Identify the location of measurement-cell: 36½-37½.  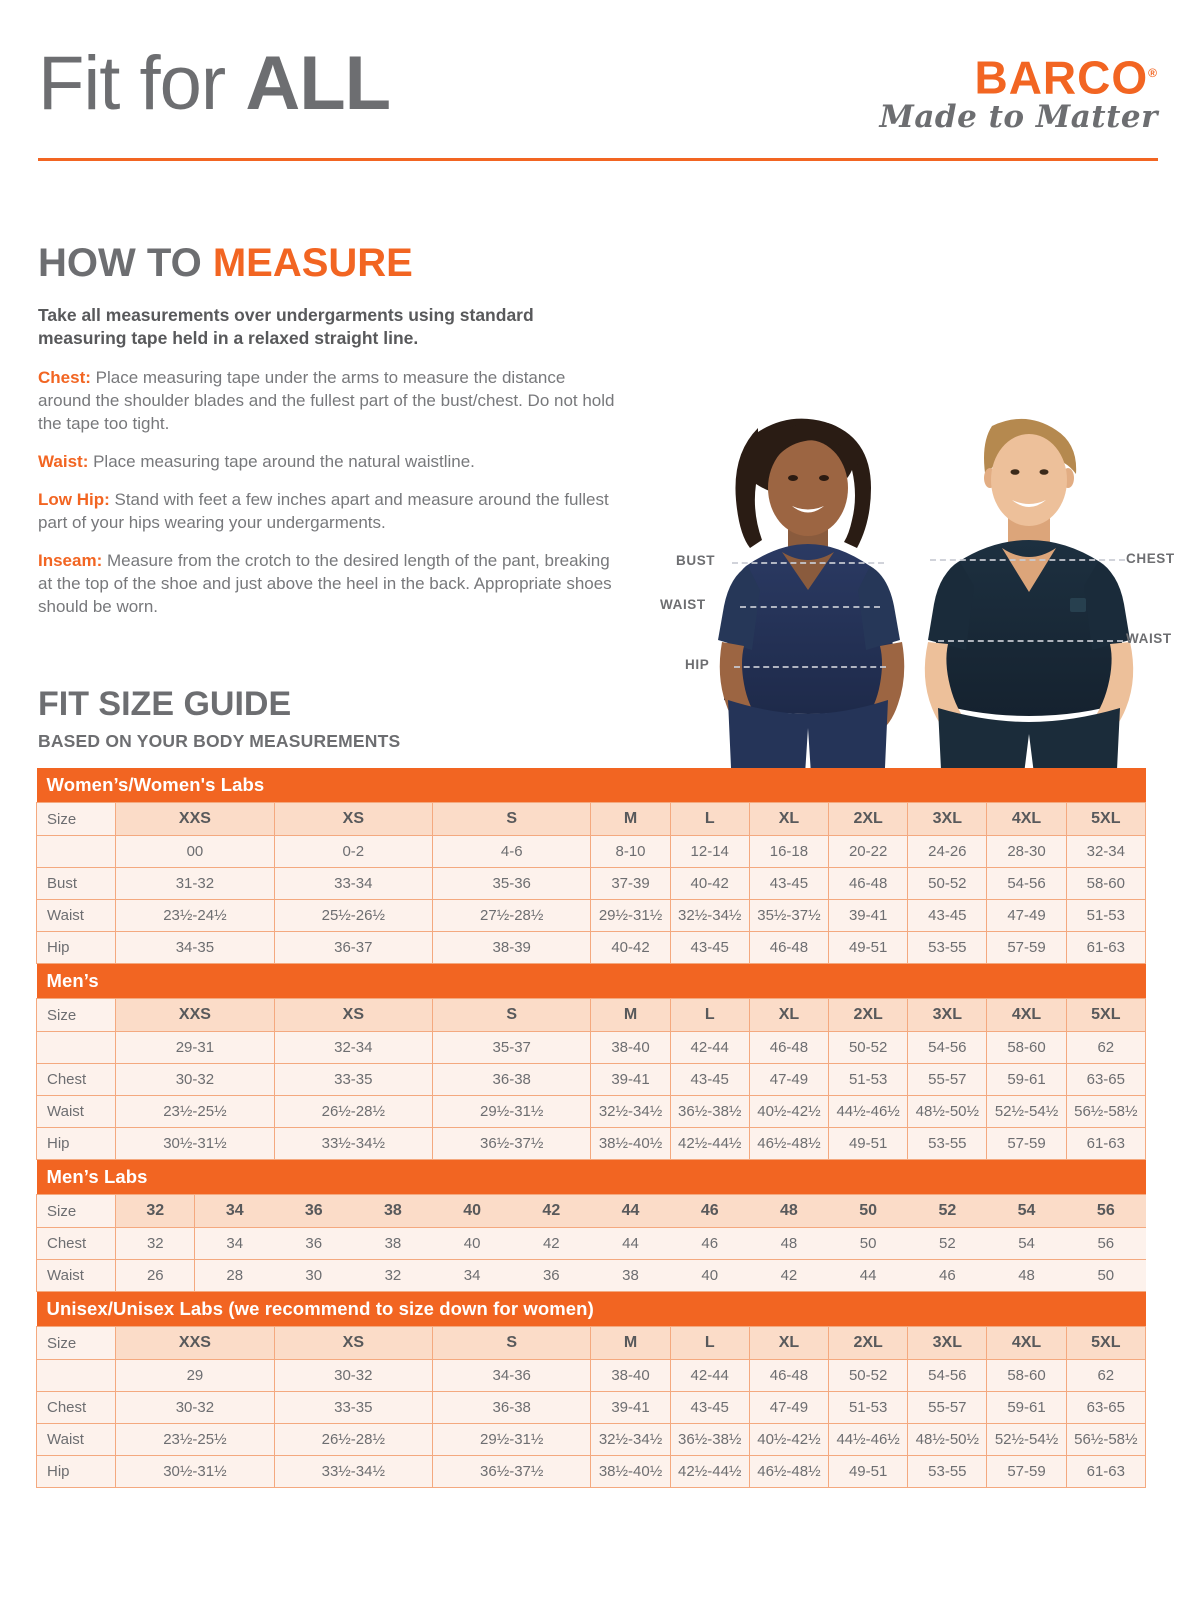
(512, 1471).